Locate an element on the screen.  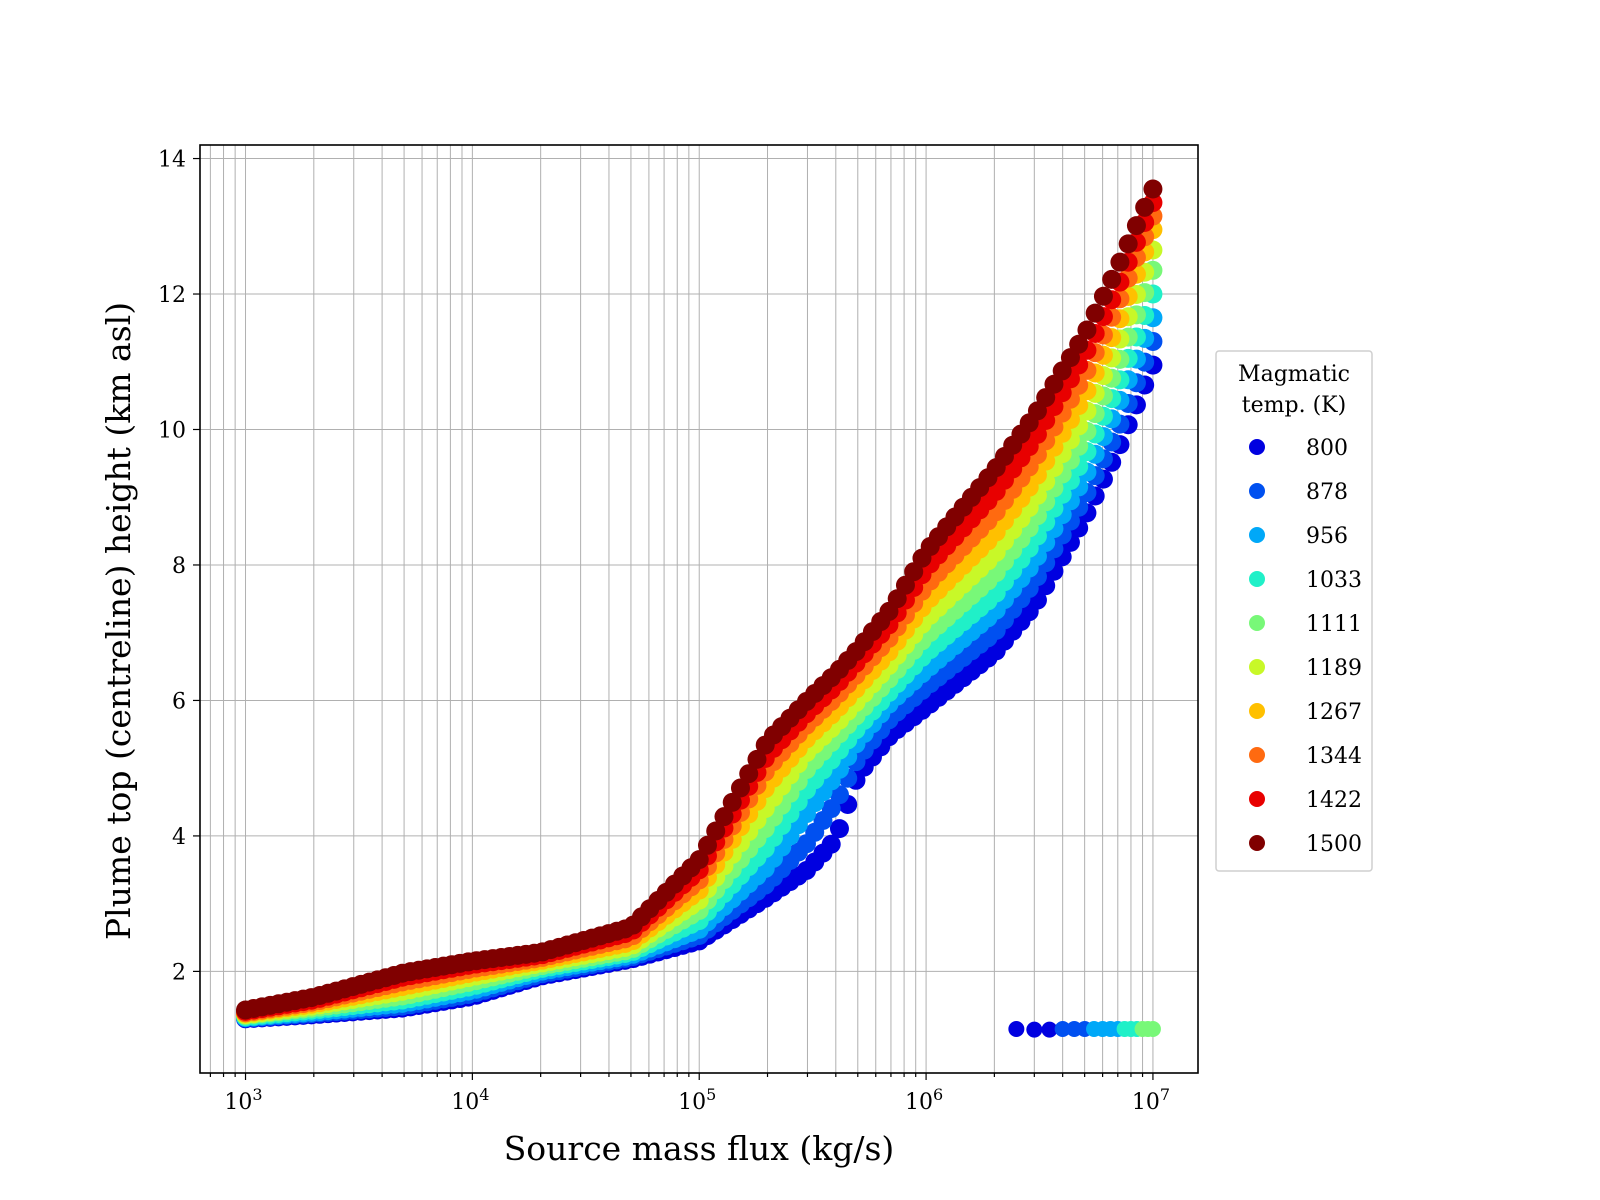
legend-label: 1422 is located at coordinates (1334, 800).